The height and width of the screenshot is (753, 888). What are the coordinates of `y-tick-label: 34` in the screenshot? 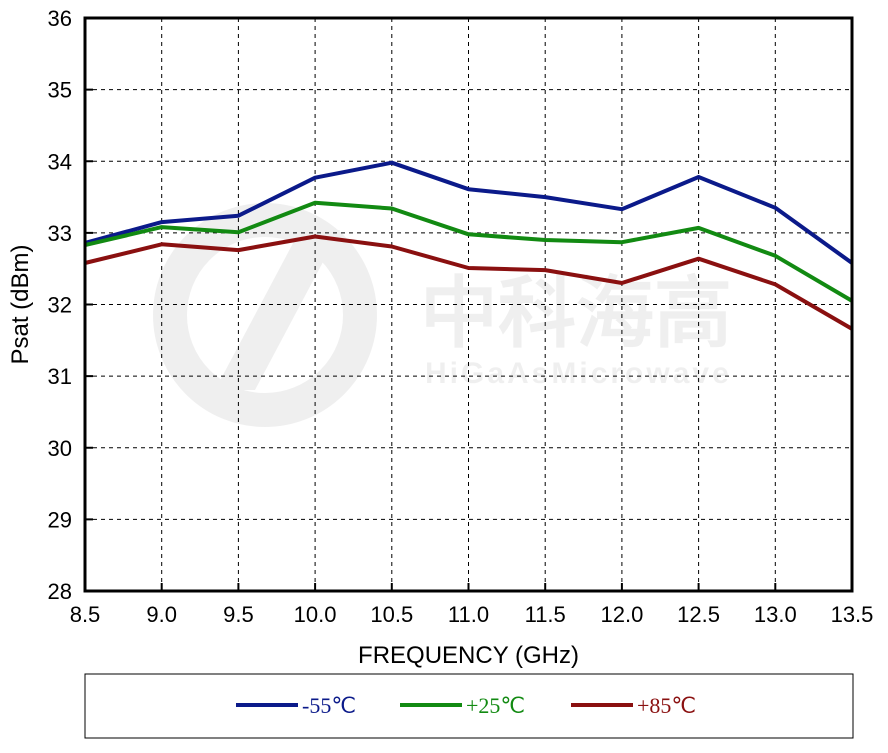 It's located at (60, 161).